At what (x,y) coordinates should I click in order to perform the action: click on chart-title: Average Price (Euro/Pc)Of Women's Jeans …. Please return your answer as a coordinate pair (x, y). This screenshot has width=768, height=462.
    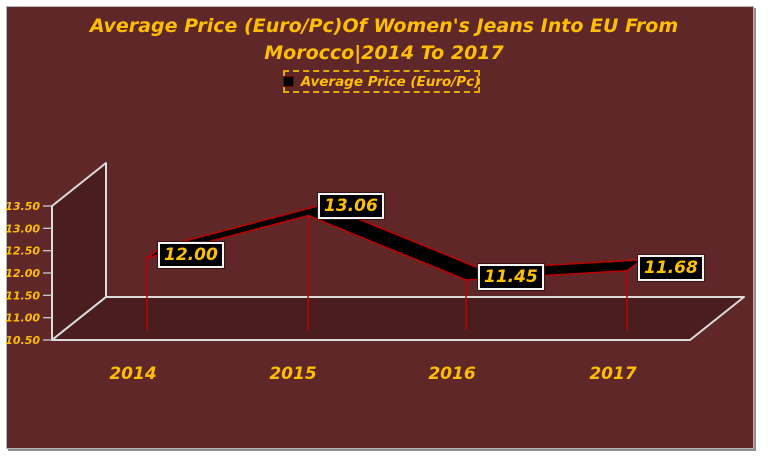
    Looking at the image, I should click on (384, 40).